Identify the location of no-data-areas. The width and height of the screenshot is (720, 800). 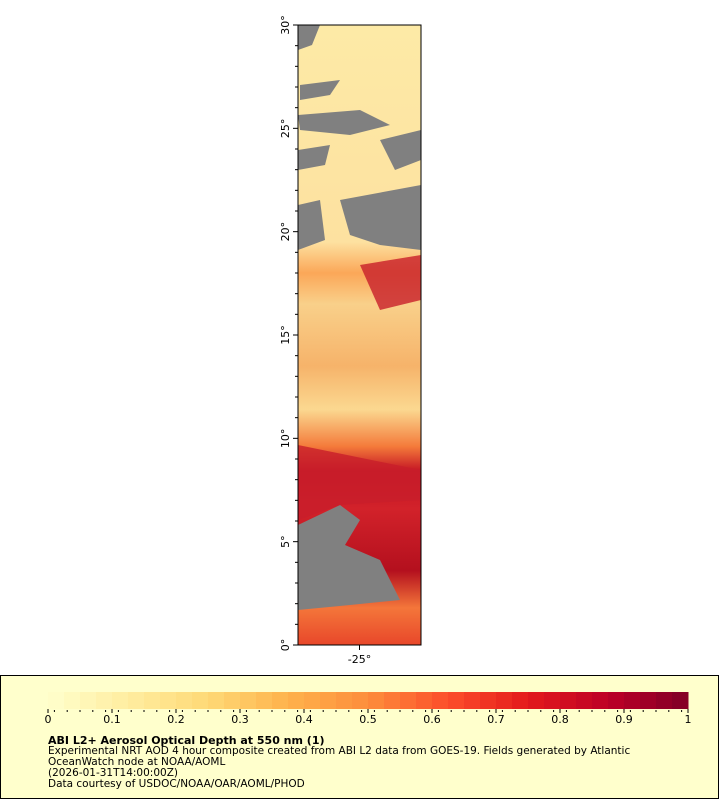
(359, 317).